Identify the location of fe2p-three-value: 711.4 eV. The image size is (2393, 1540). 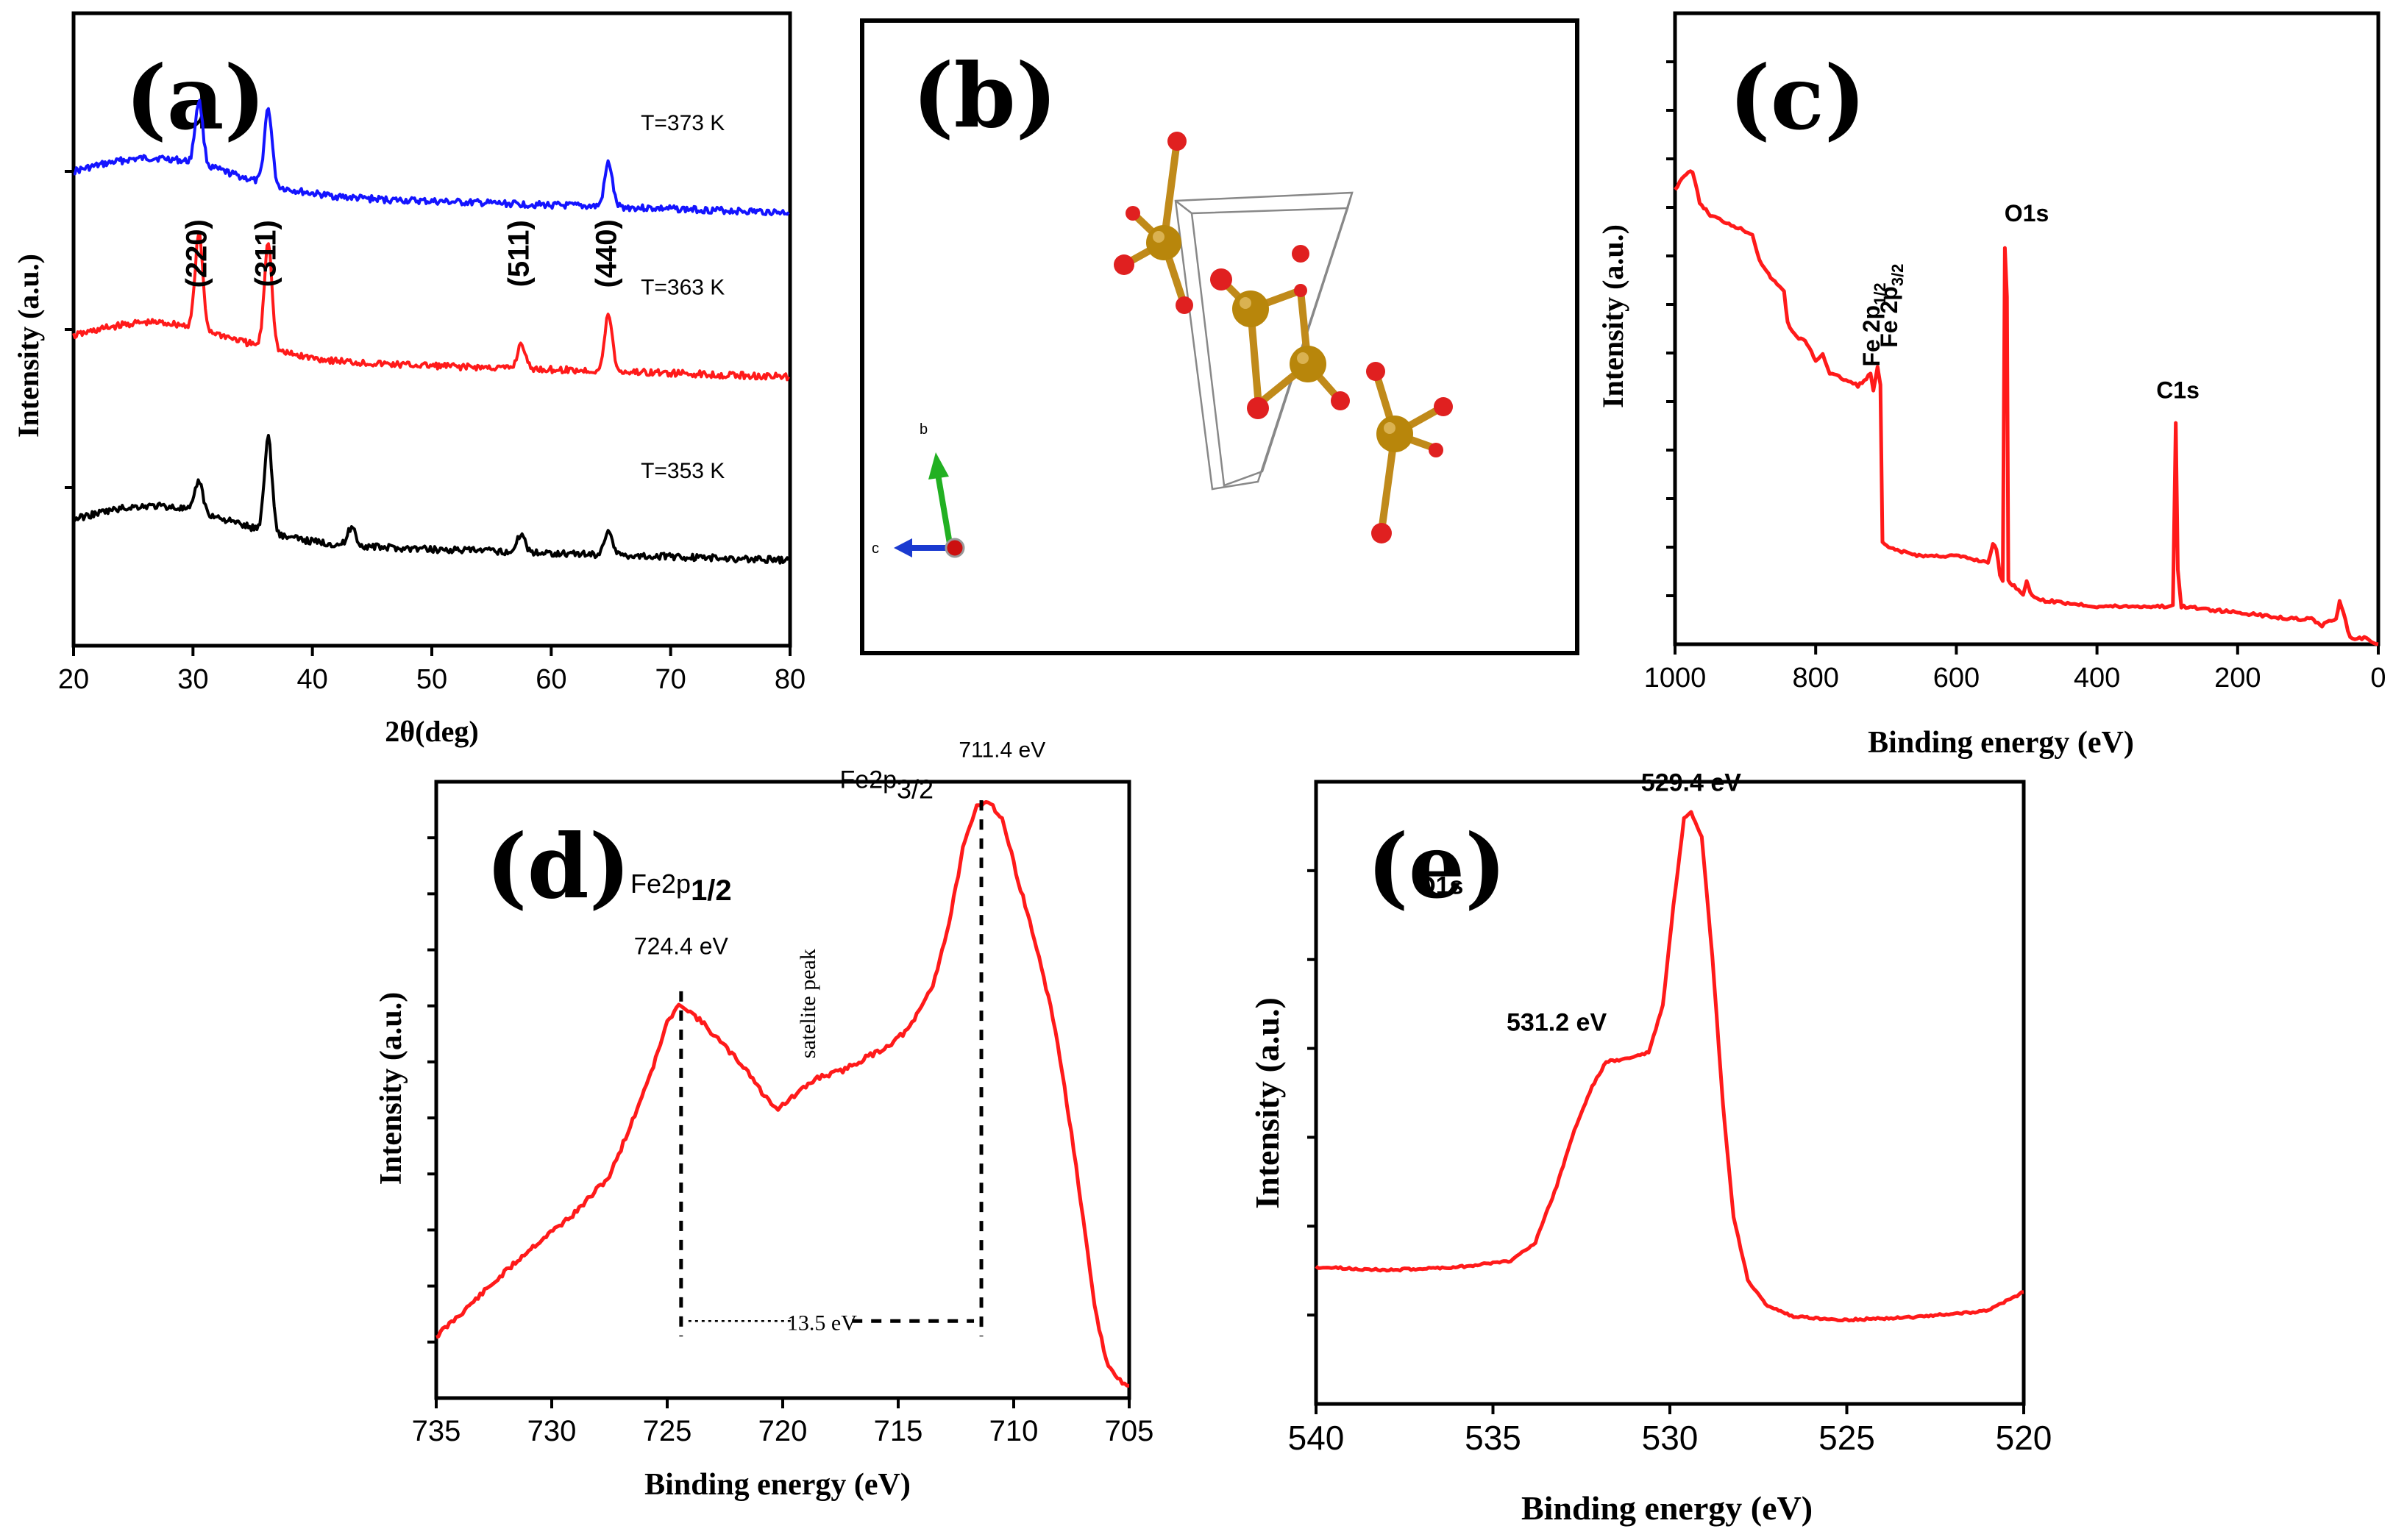
(1002, 750).